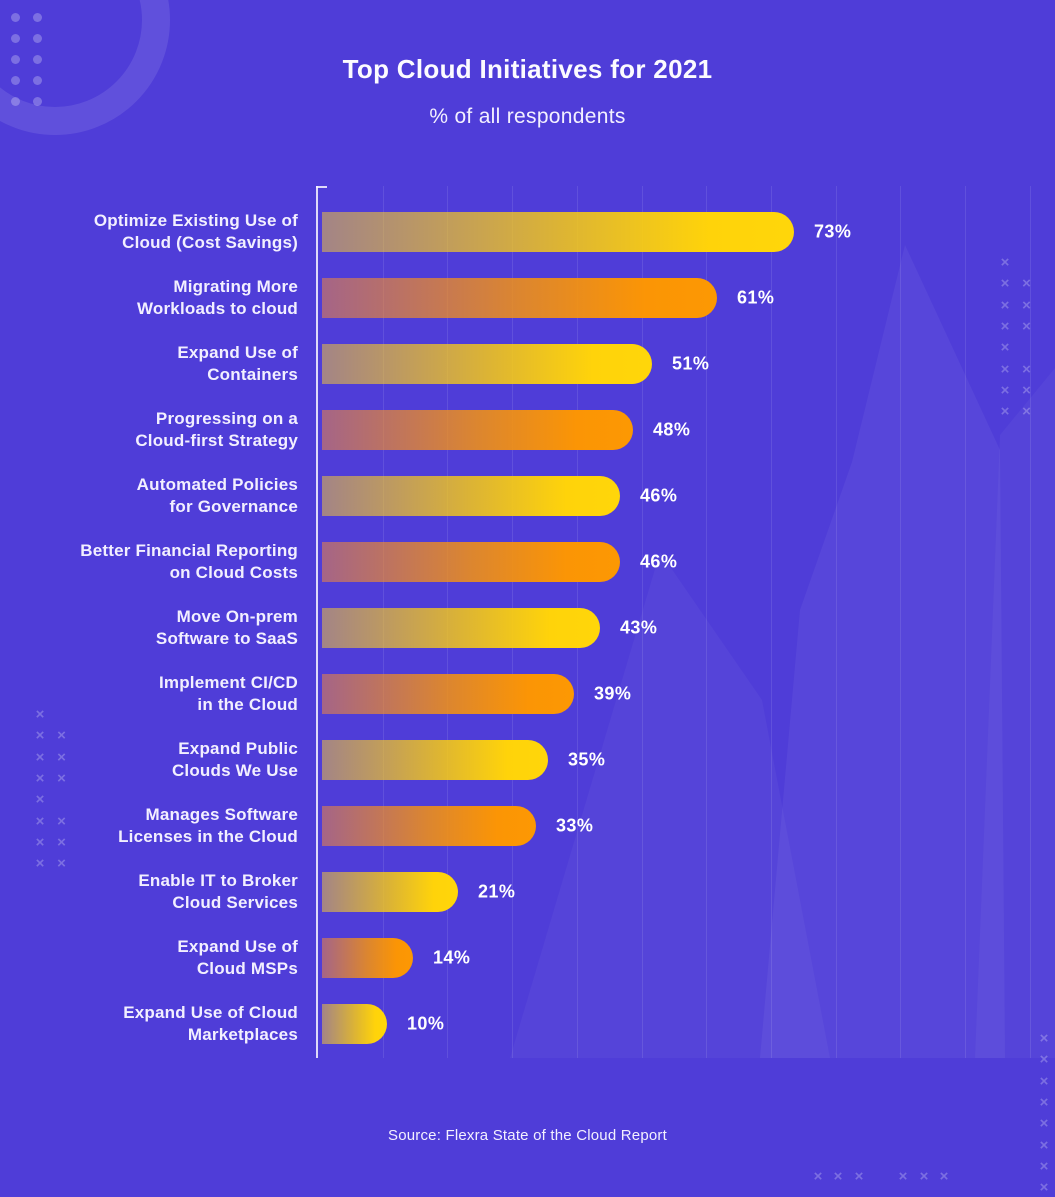  What do you see at coordinates (216, 429) in the screenshot?
I see `category-label: Progressing on a Cloud-first Strategy` at bounding box center [216, 429].